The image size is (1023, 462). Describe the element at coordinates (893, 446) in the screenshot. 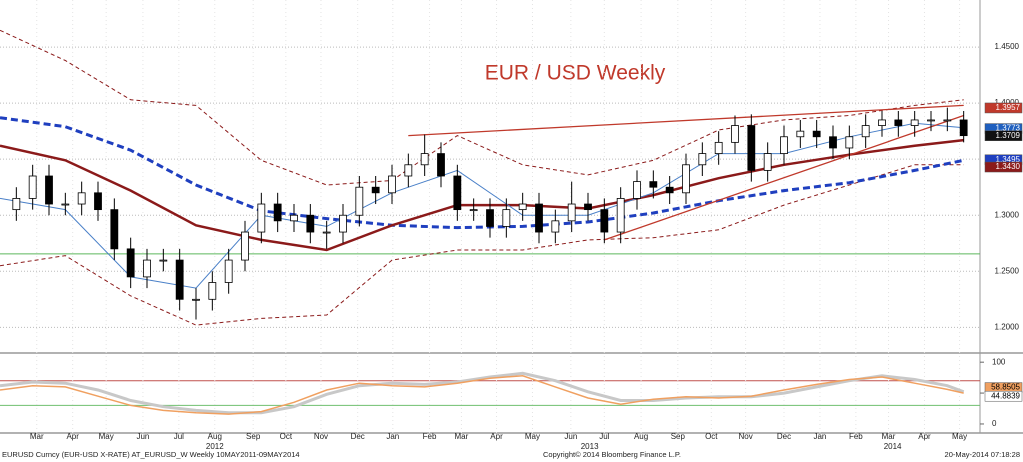

I see `year-label: 2014` at that location.